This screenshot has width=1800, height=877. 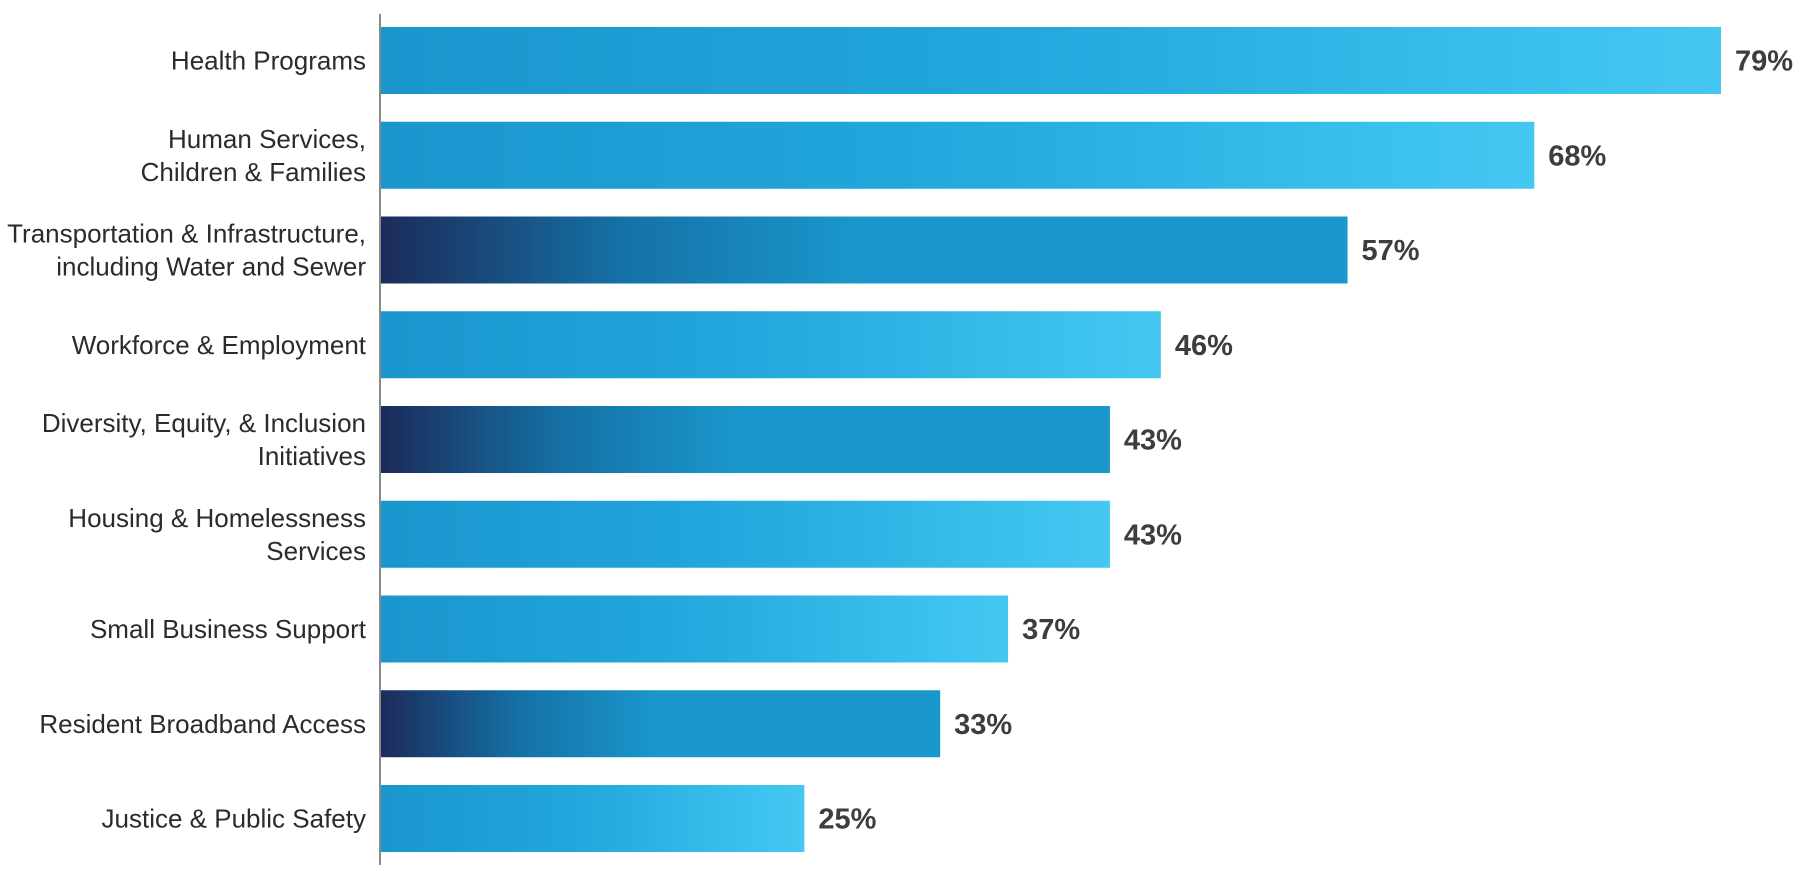 I want to click on value-label: 68%, so click(x=1577, y=156).